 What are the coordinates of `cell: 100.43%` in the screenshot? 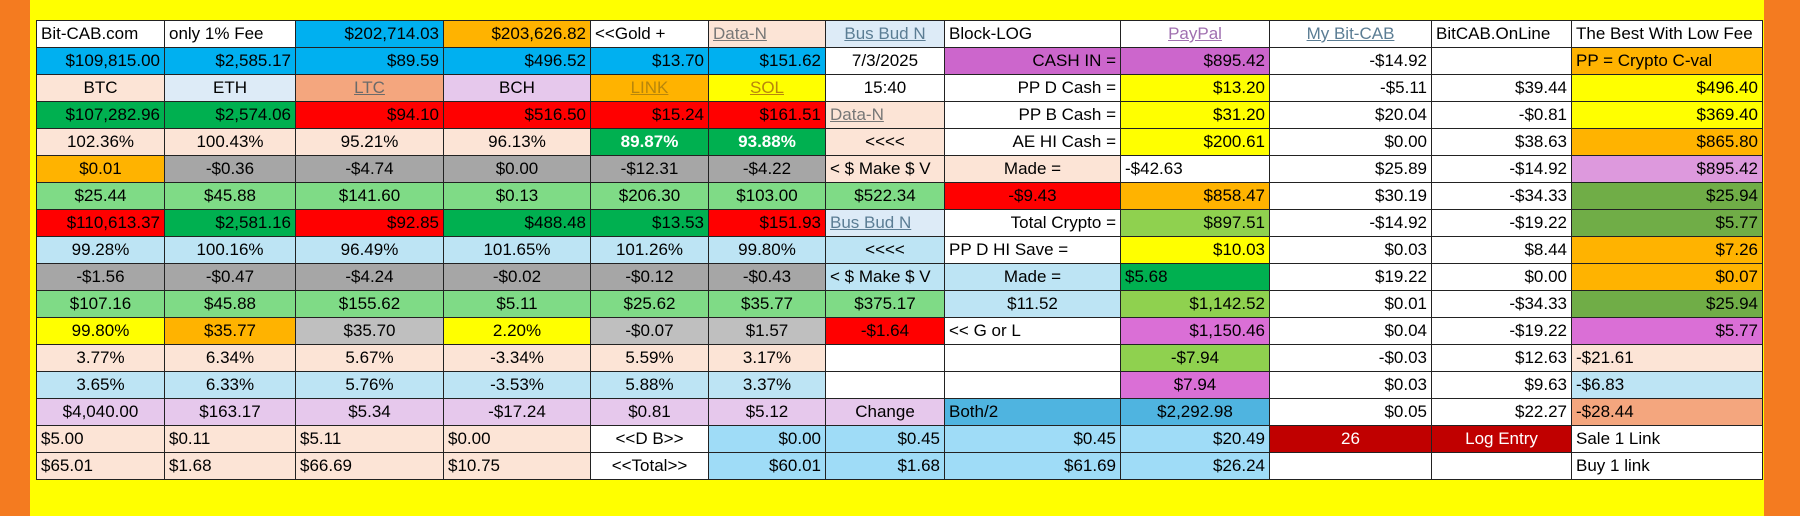 It's located at (230, 142).